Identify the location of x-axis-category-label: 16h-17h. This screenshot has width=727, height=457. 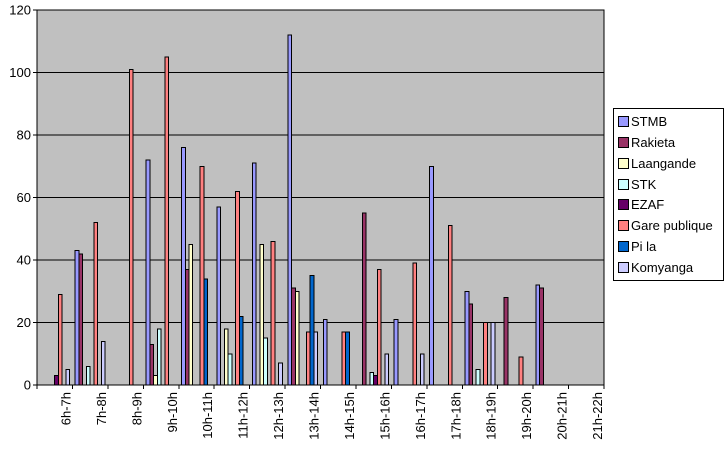
(420, 416).